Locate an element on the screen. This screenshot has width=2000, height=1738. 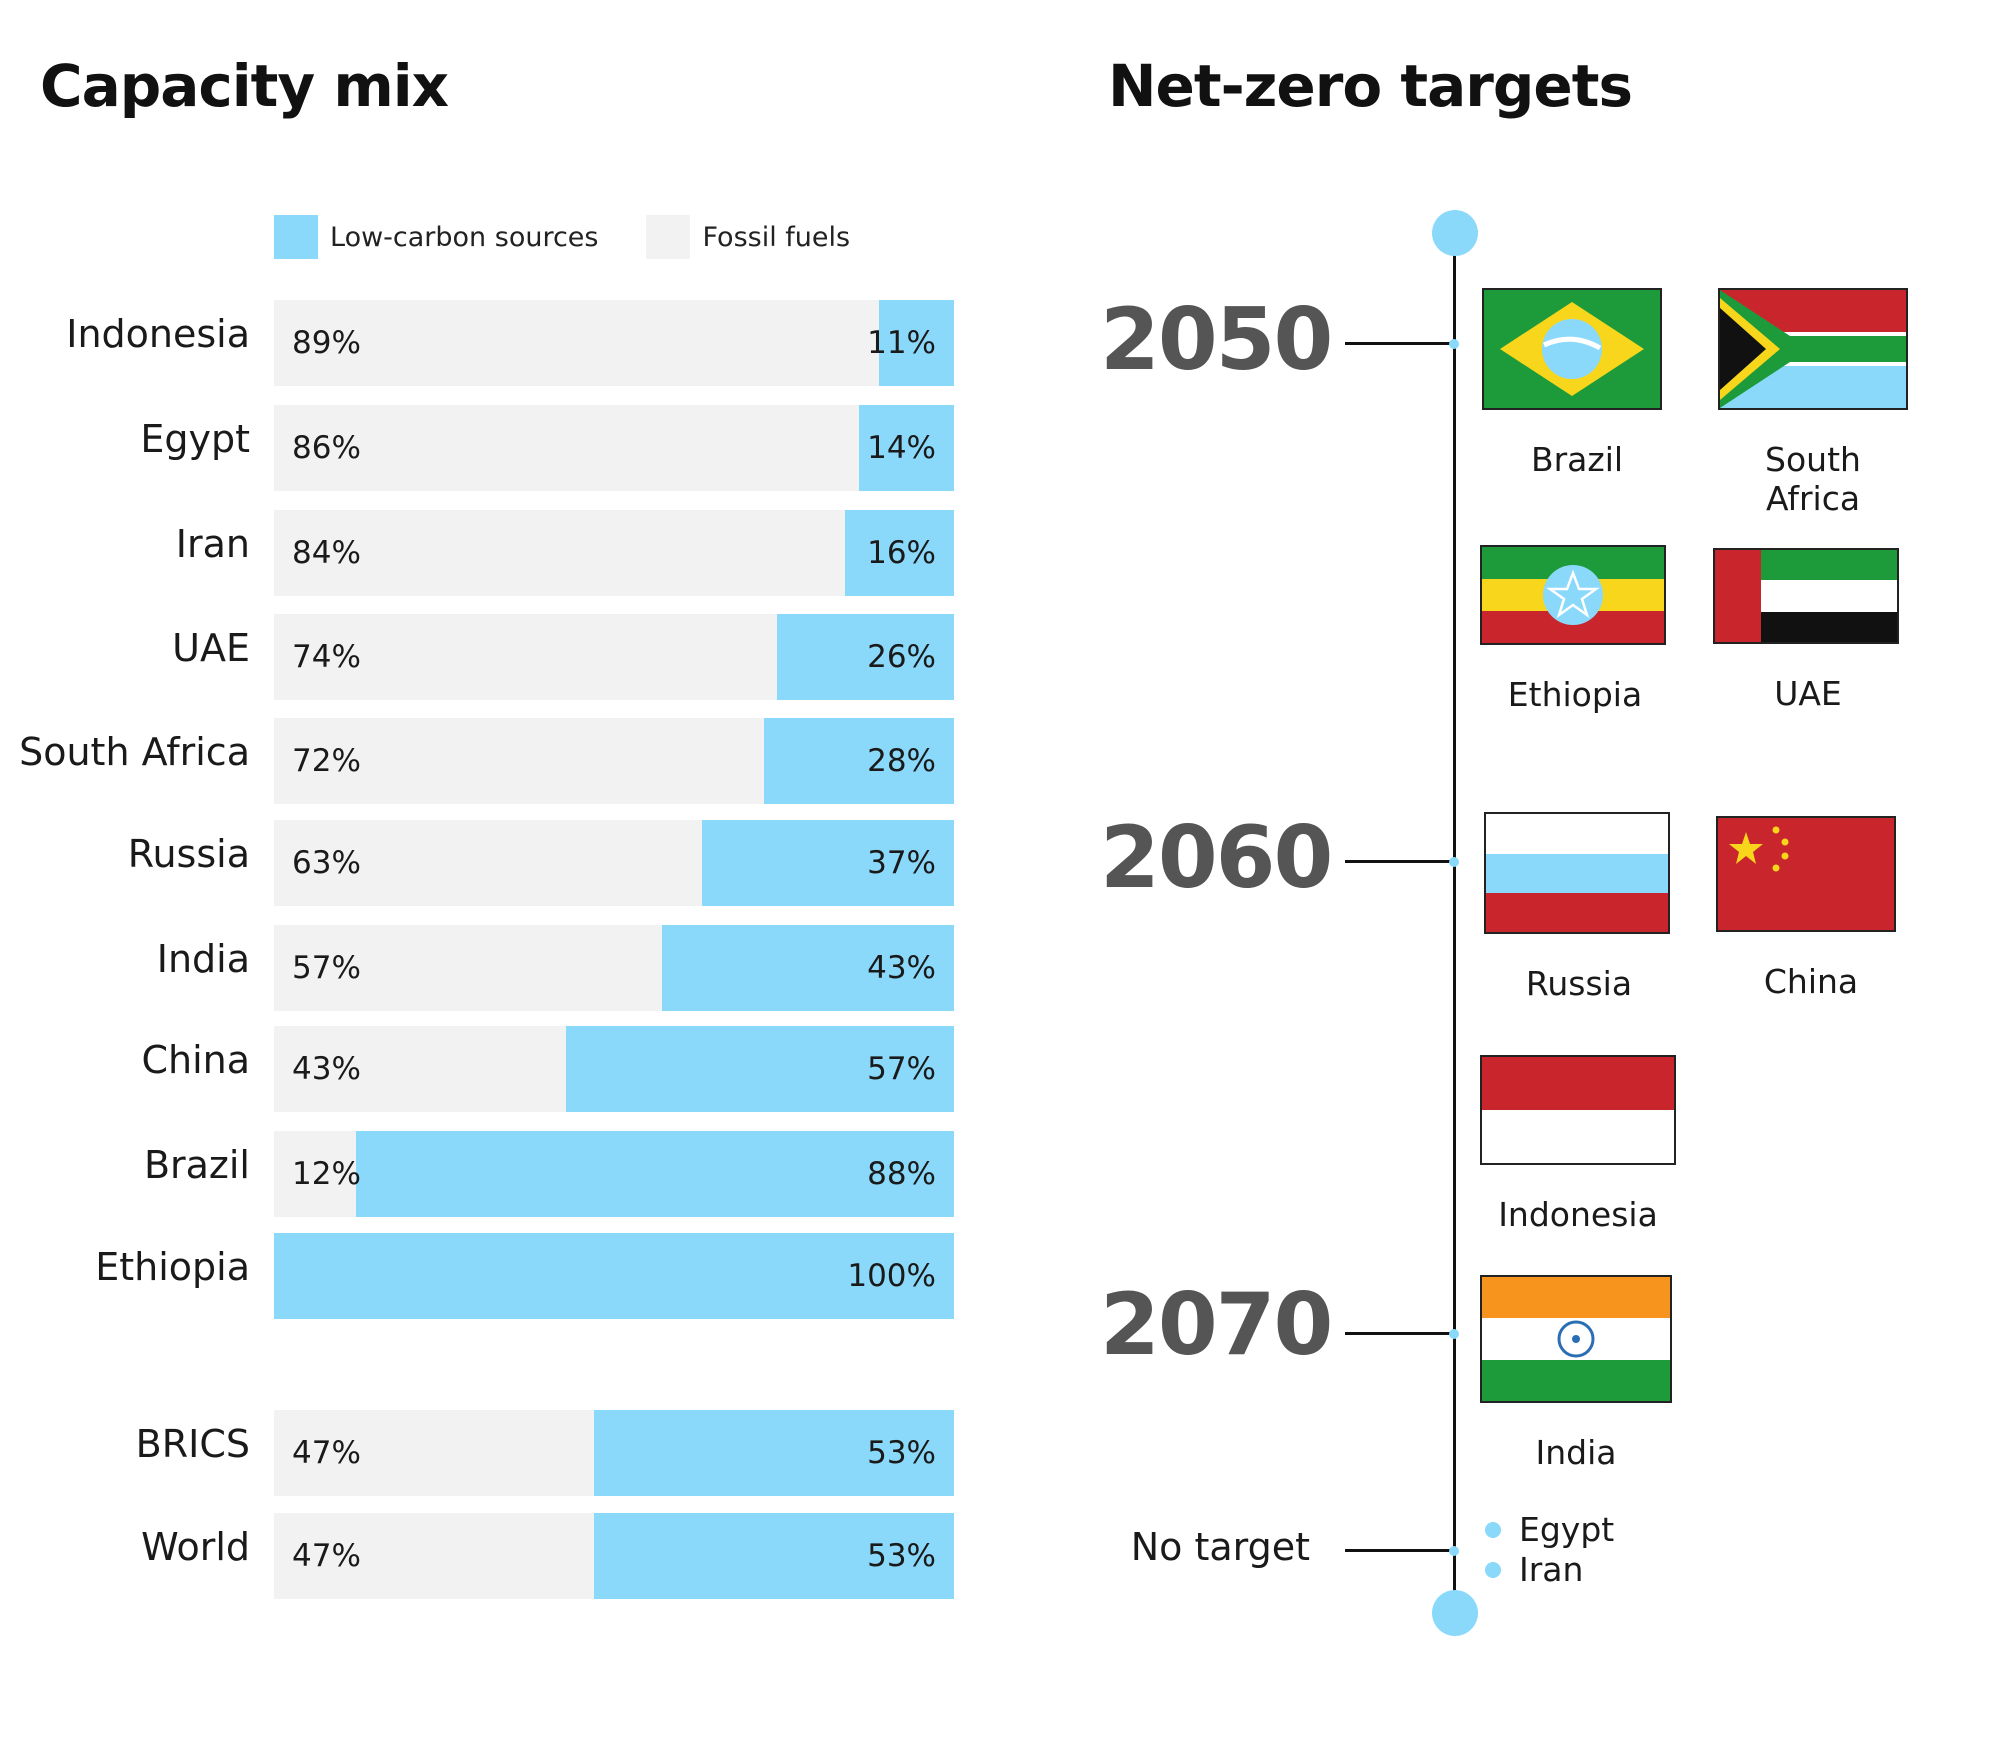
bar-label-low-carbon-world: 53% is located at coordinates (901, 1556).